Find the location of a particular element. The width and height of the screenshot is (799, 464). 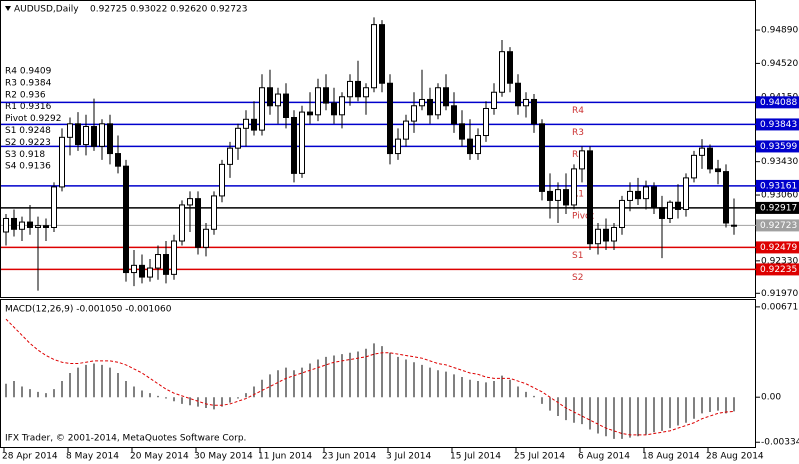

x-tick-label: 23 Jun 2014 is located at coordinates (349, 457).